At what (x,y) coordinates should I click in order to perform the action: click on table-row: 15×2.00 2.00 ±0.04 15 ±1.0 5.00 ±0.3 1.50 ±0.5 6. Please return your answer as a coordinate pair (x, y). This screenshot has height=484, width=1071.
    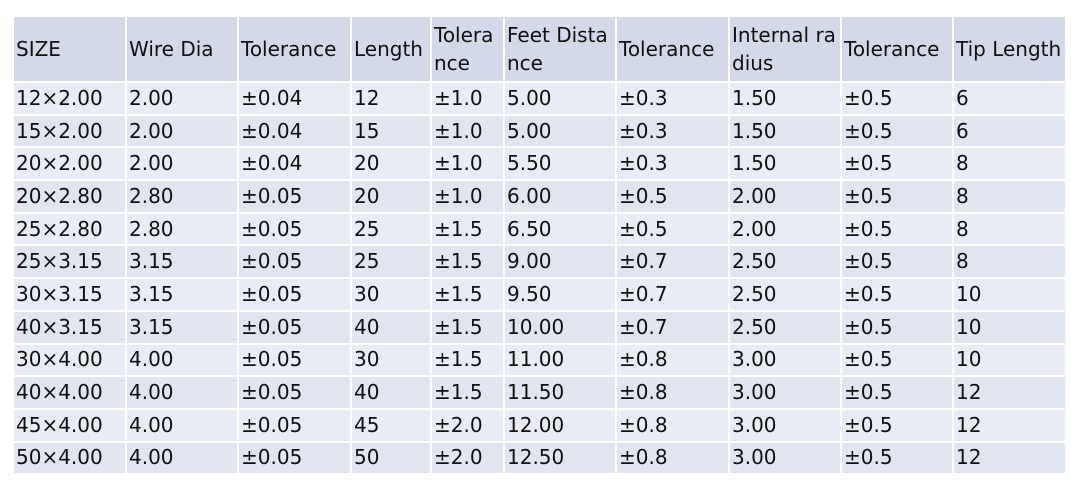
    Looking at the image, I should click on (539, 131).